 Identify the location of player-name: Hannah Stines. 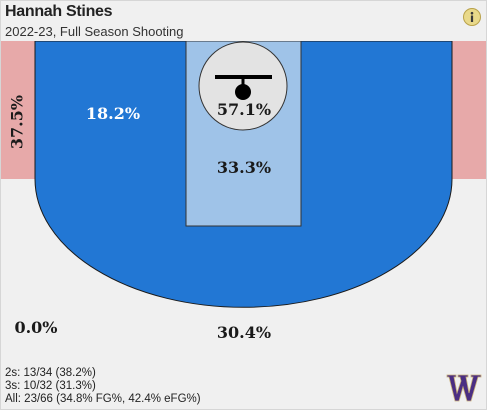
(59, 11).